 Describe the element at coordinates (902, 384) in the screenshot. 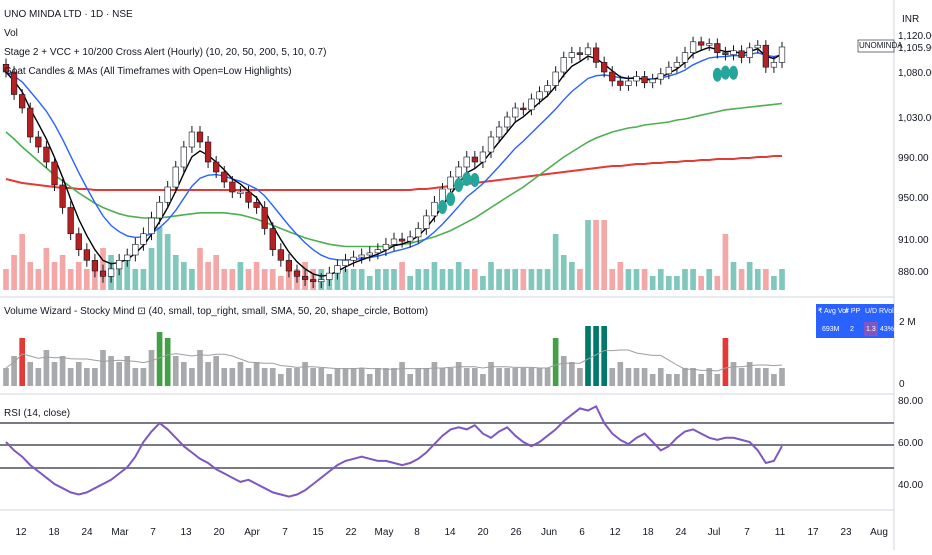

I see `vol-axis-0: 0` at that location.